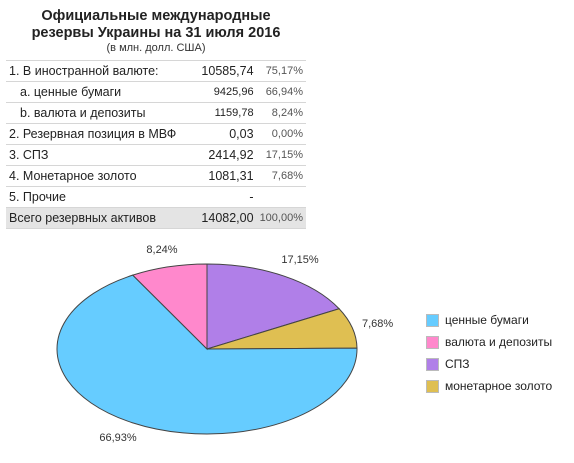 The image size is (574, 463). Describe the element at coordinates (281, 92) in the screenshot. I see `row-percent: 66,94%` at that location.